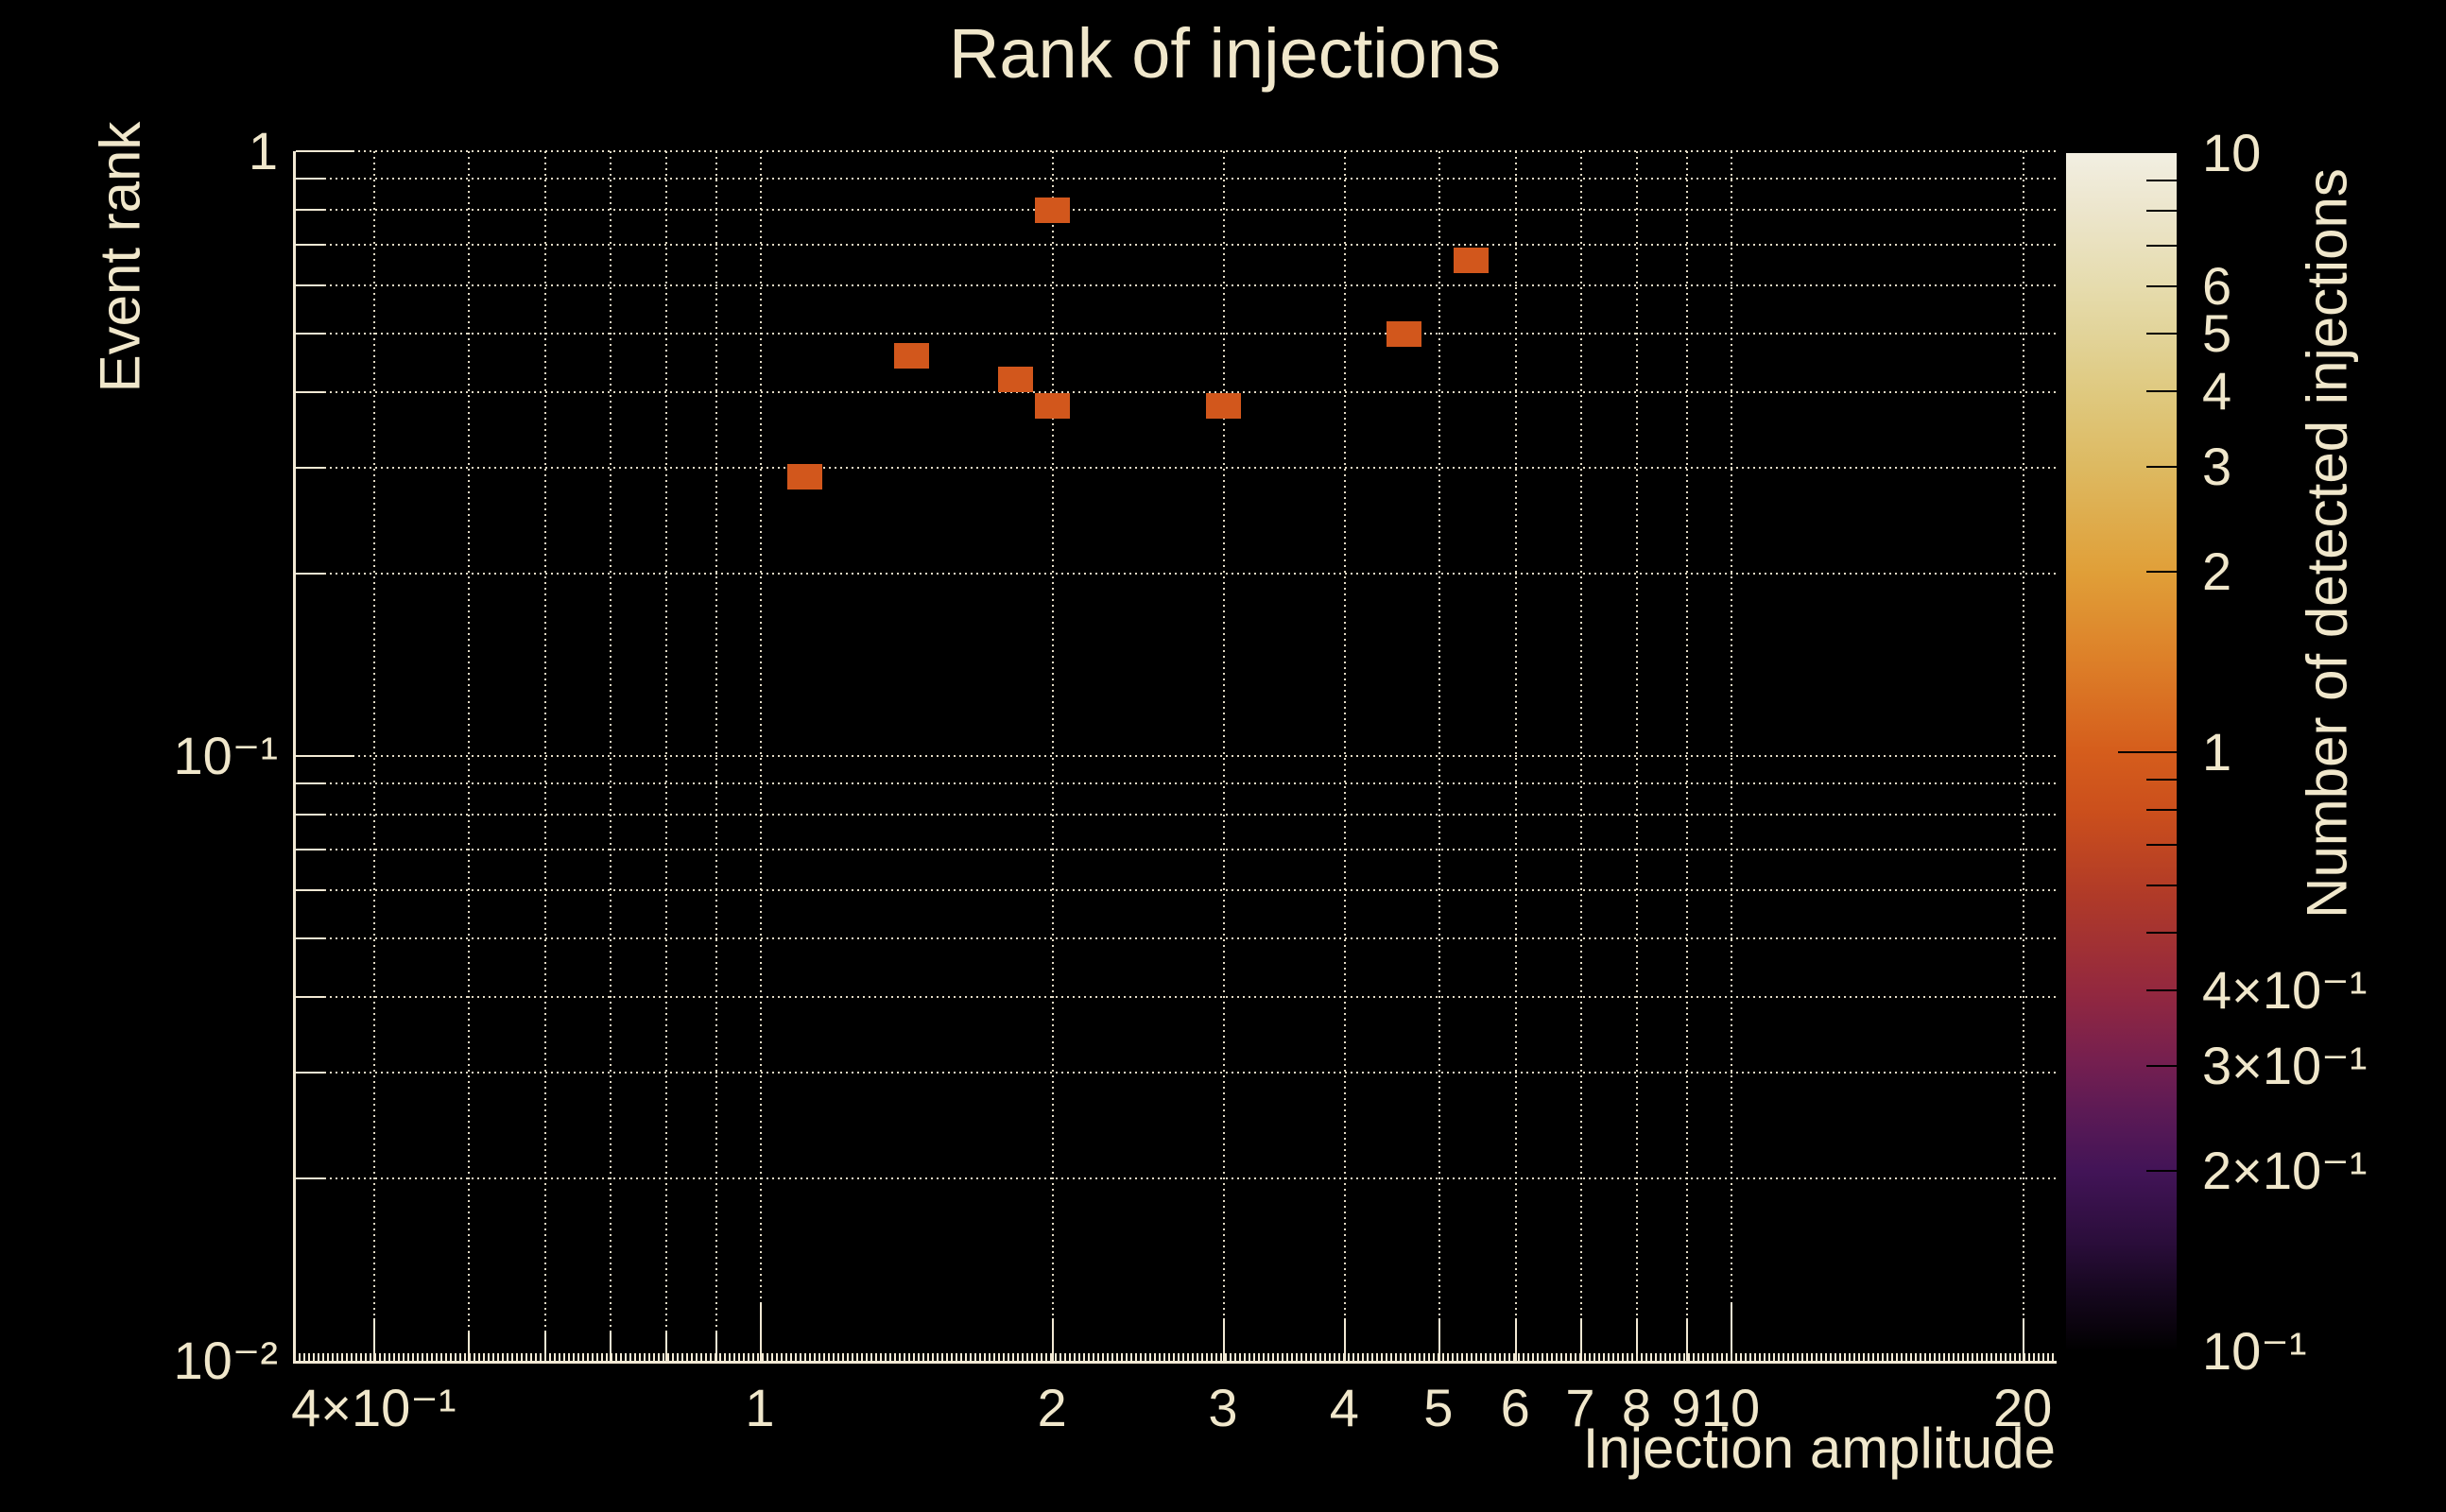 This screenshot has height=1512, width=2446. Describe the element at coordinates (1438, 1407) in the screenshot. I see `x-tick-label: 5` at that location.